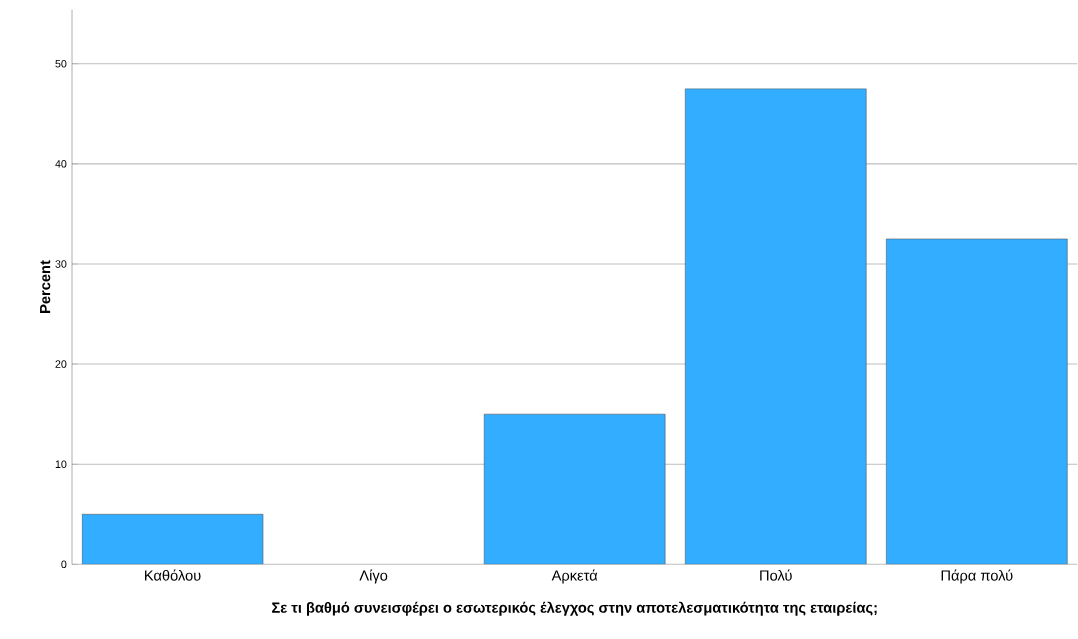  I want to click on y-tick-label: 50, so click(61, 63).